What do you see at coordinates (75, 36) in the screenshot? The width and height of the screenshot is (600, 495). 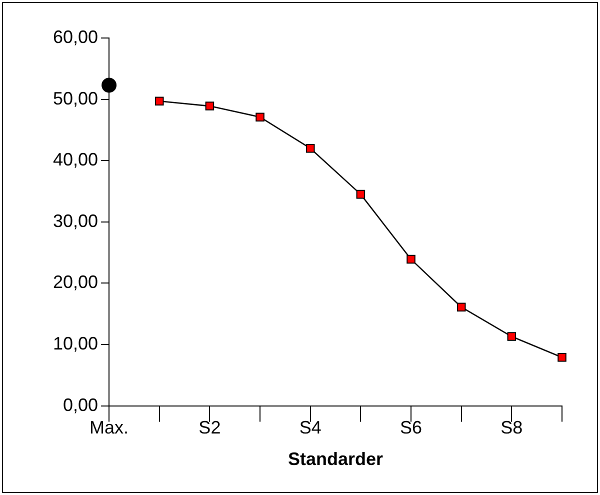 I see `y-tick-label: 60,00` at bounding box center [75, 36].